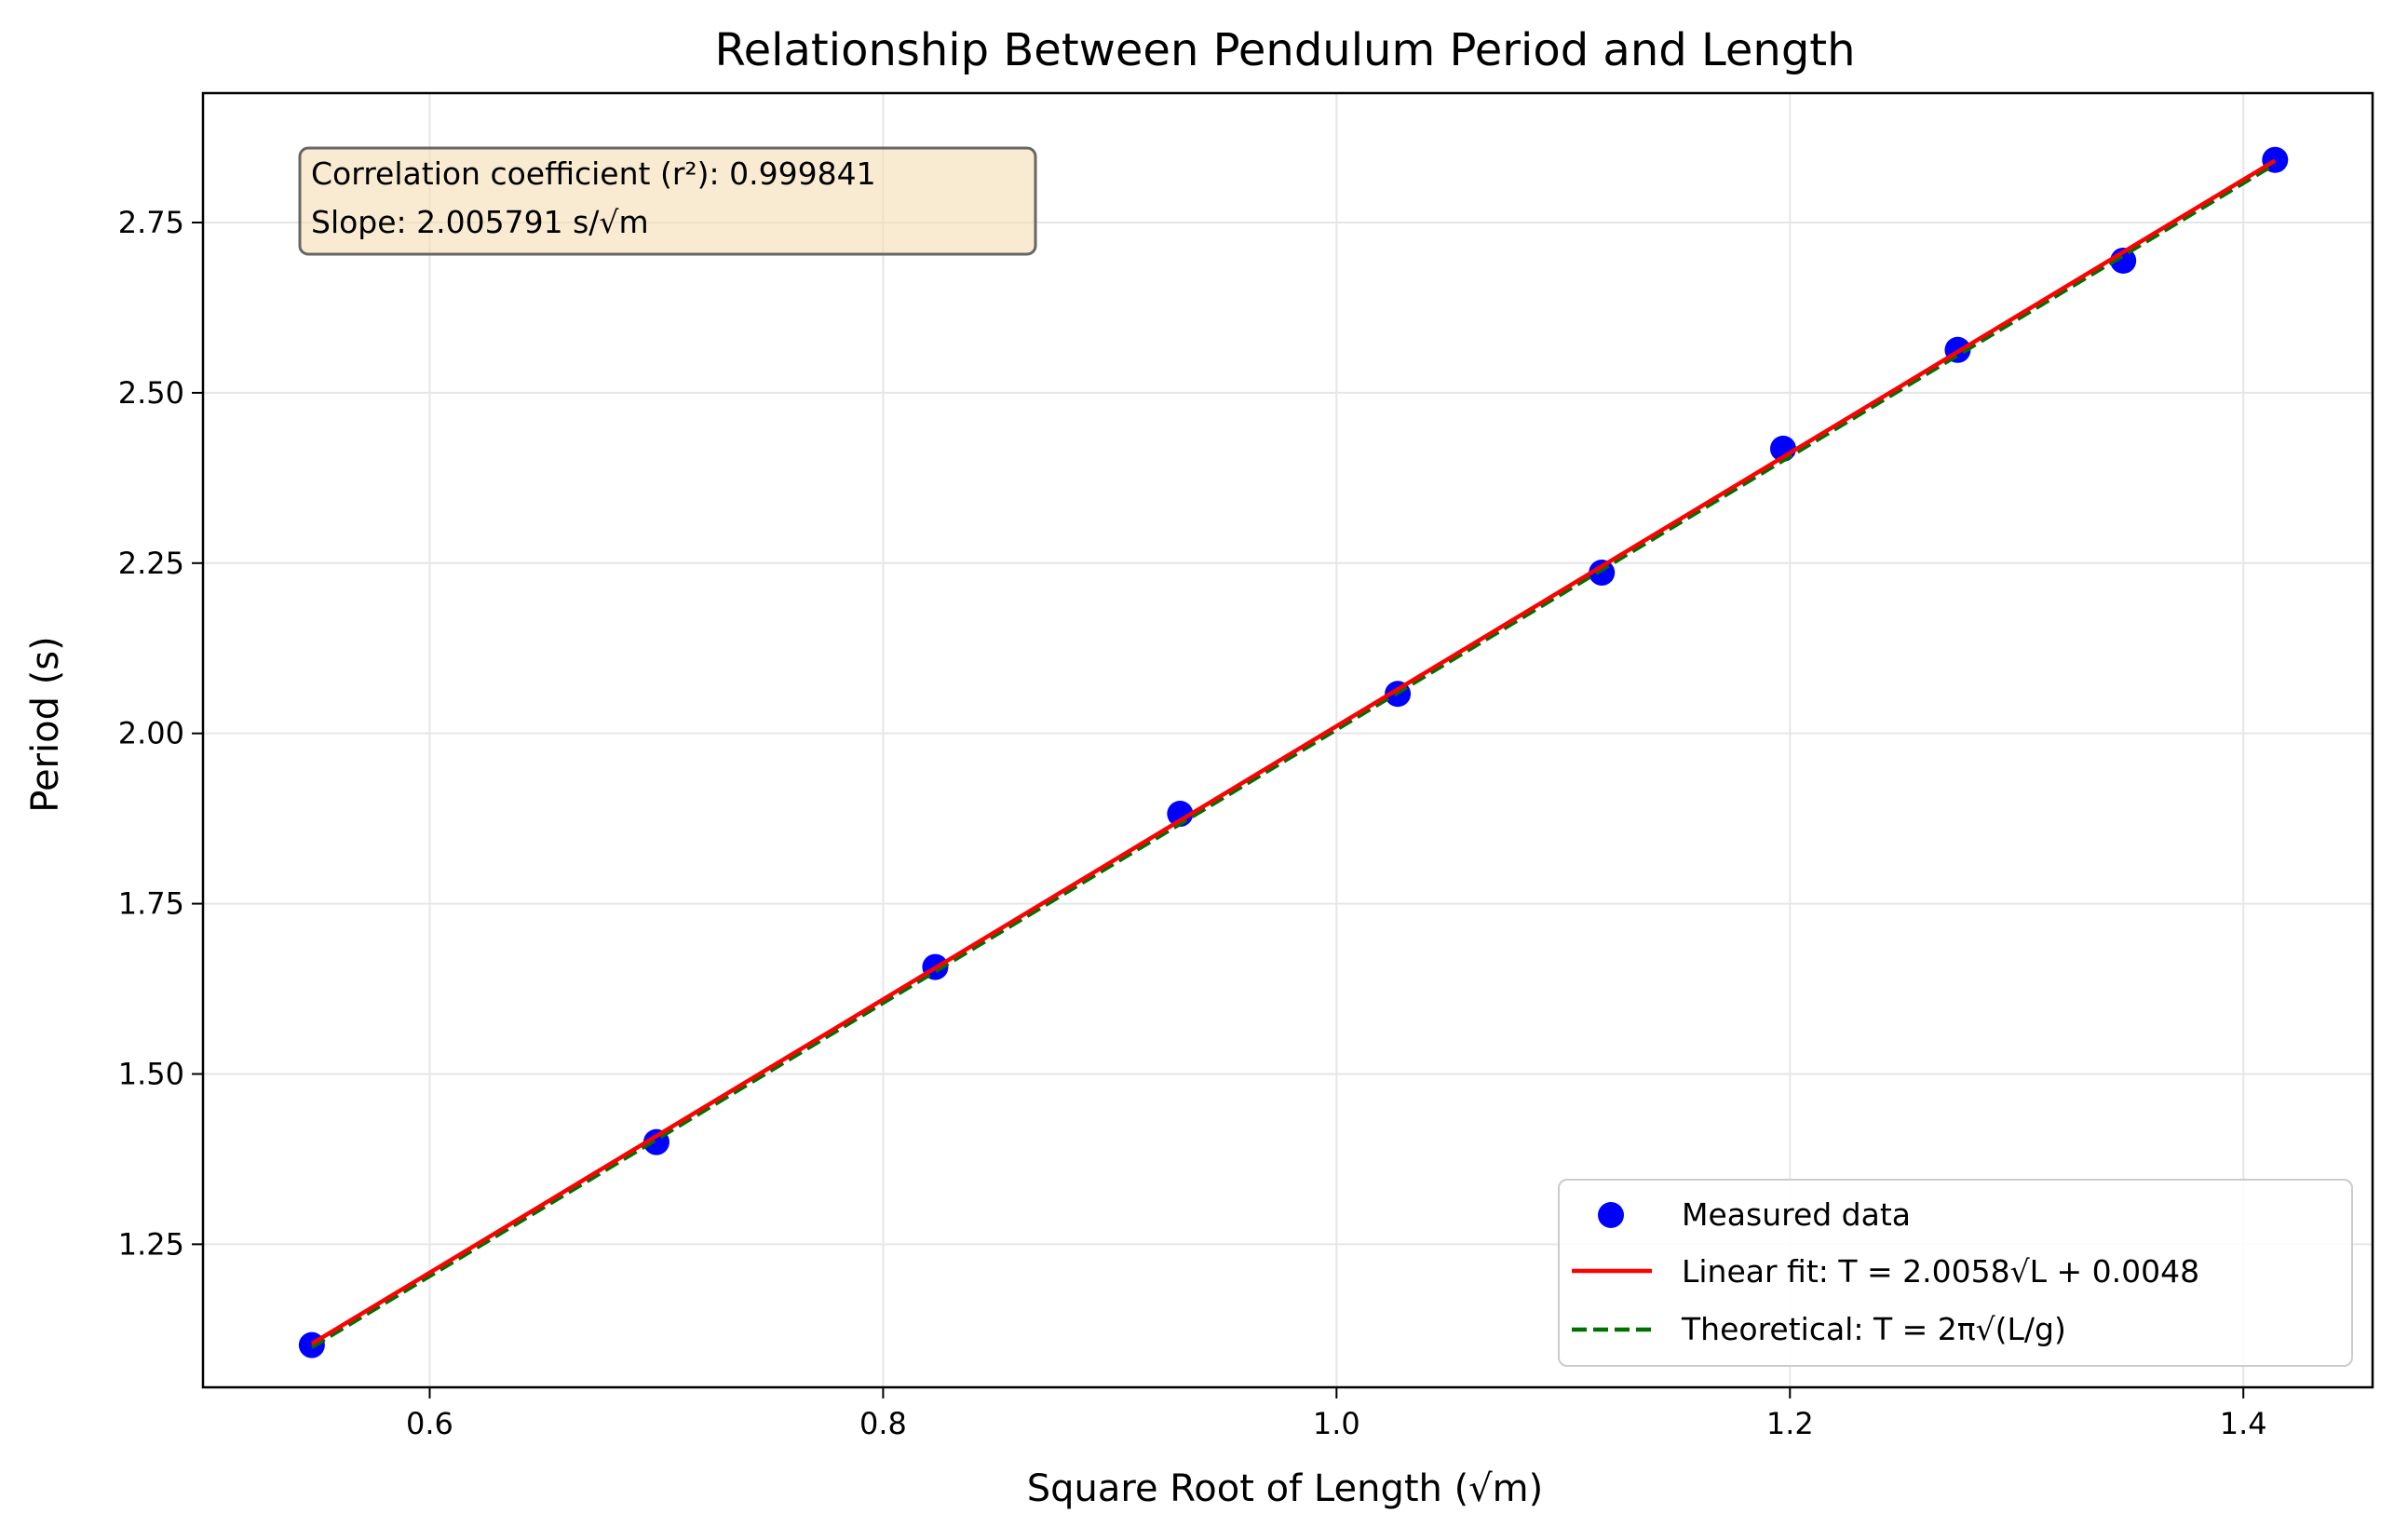 This screenshot has height=1540, width=2394. I want to click on legend-label-measured: Measured data, so click(1796, 1214).